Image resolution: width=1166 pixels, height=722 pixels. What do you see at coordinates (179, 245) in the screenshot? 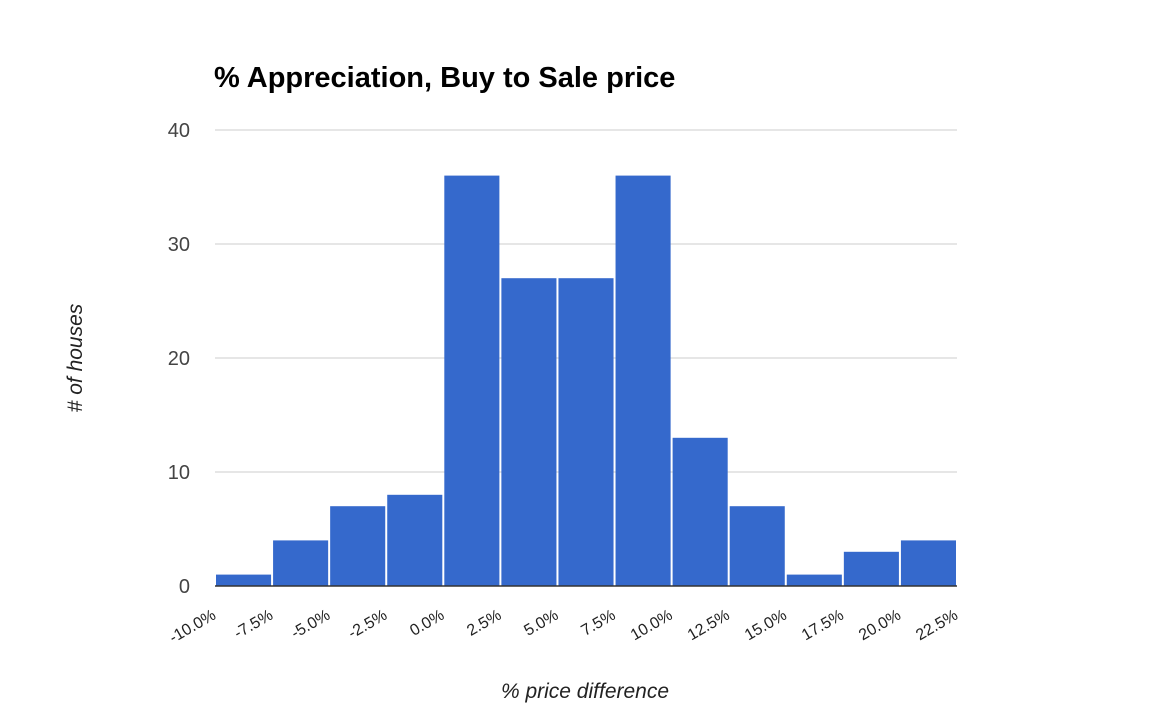
I see `y-tick-label: 30` at bounding box center [179, 245].